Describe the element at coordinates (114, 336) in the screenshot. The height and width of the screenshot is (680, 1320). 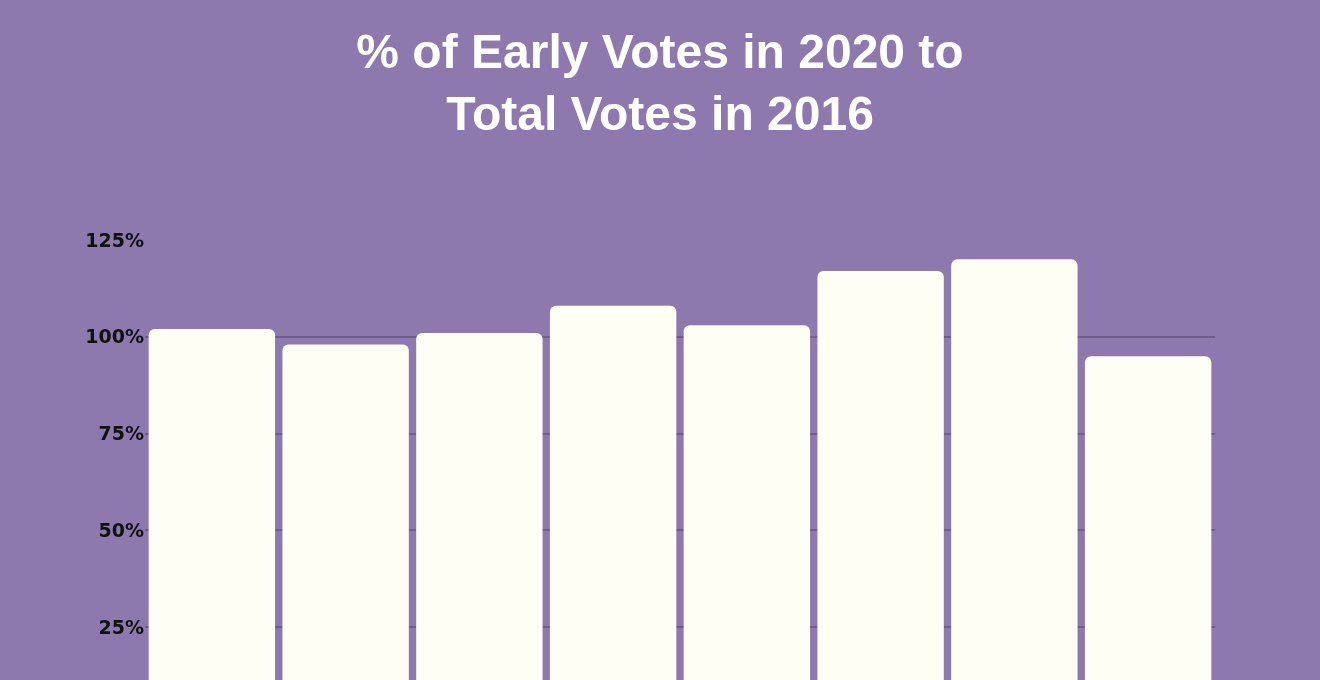
I see `y-tick-label: 100%` at that location.